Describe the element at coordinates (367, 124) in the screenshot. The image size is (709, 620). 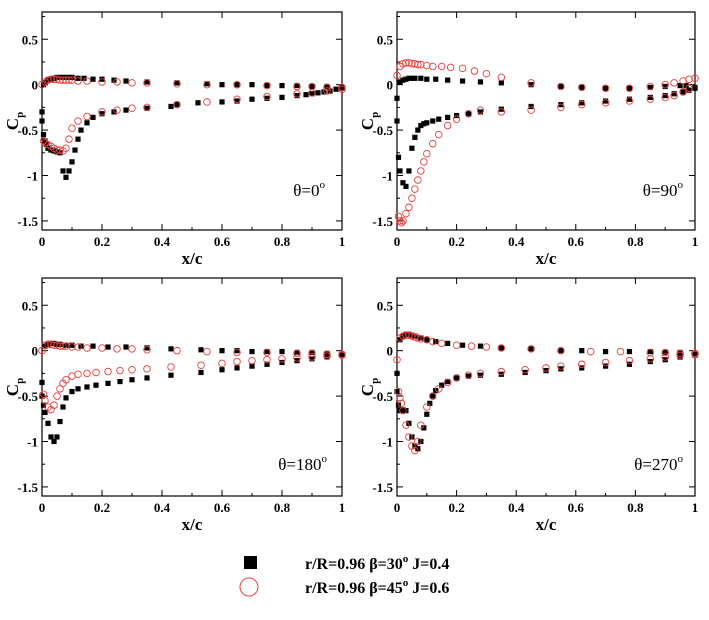
I see `y-axis-label-main: C` at that location.